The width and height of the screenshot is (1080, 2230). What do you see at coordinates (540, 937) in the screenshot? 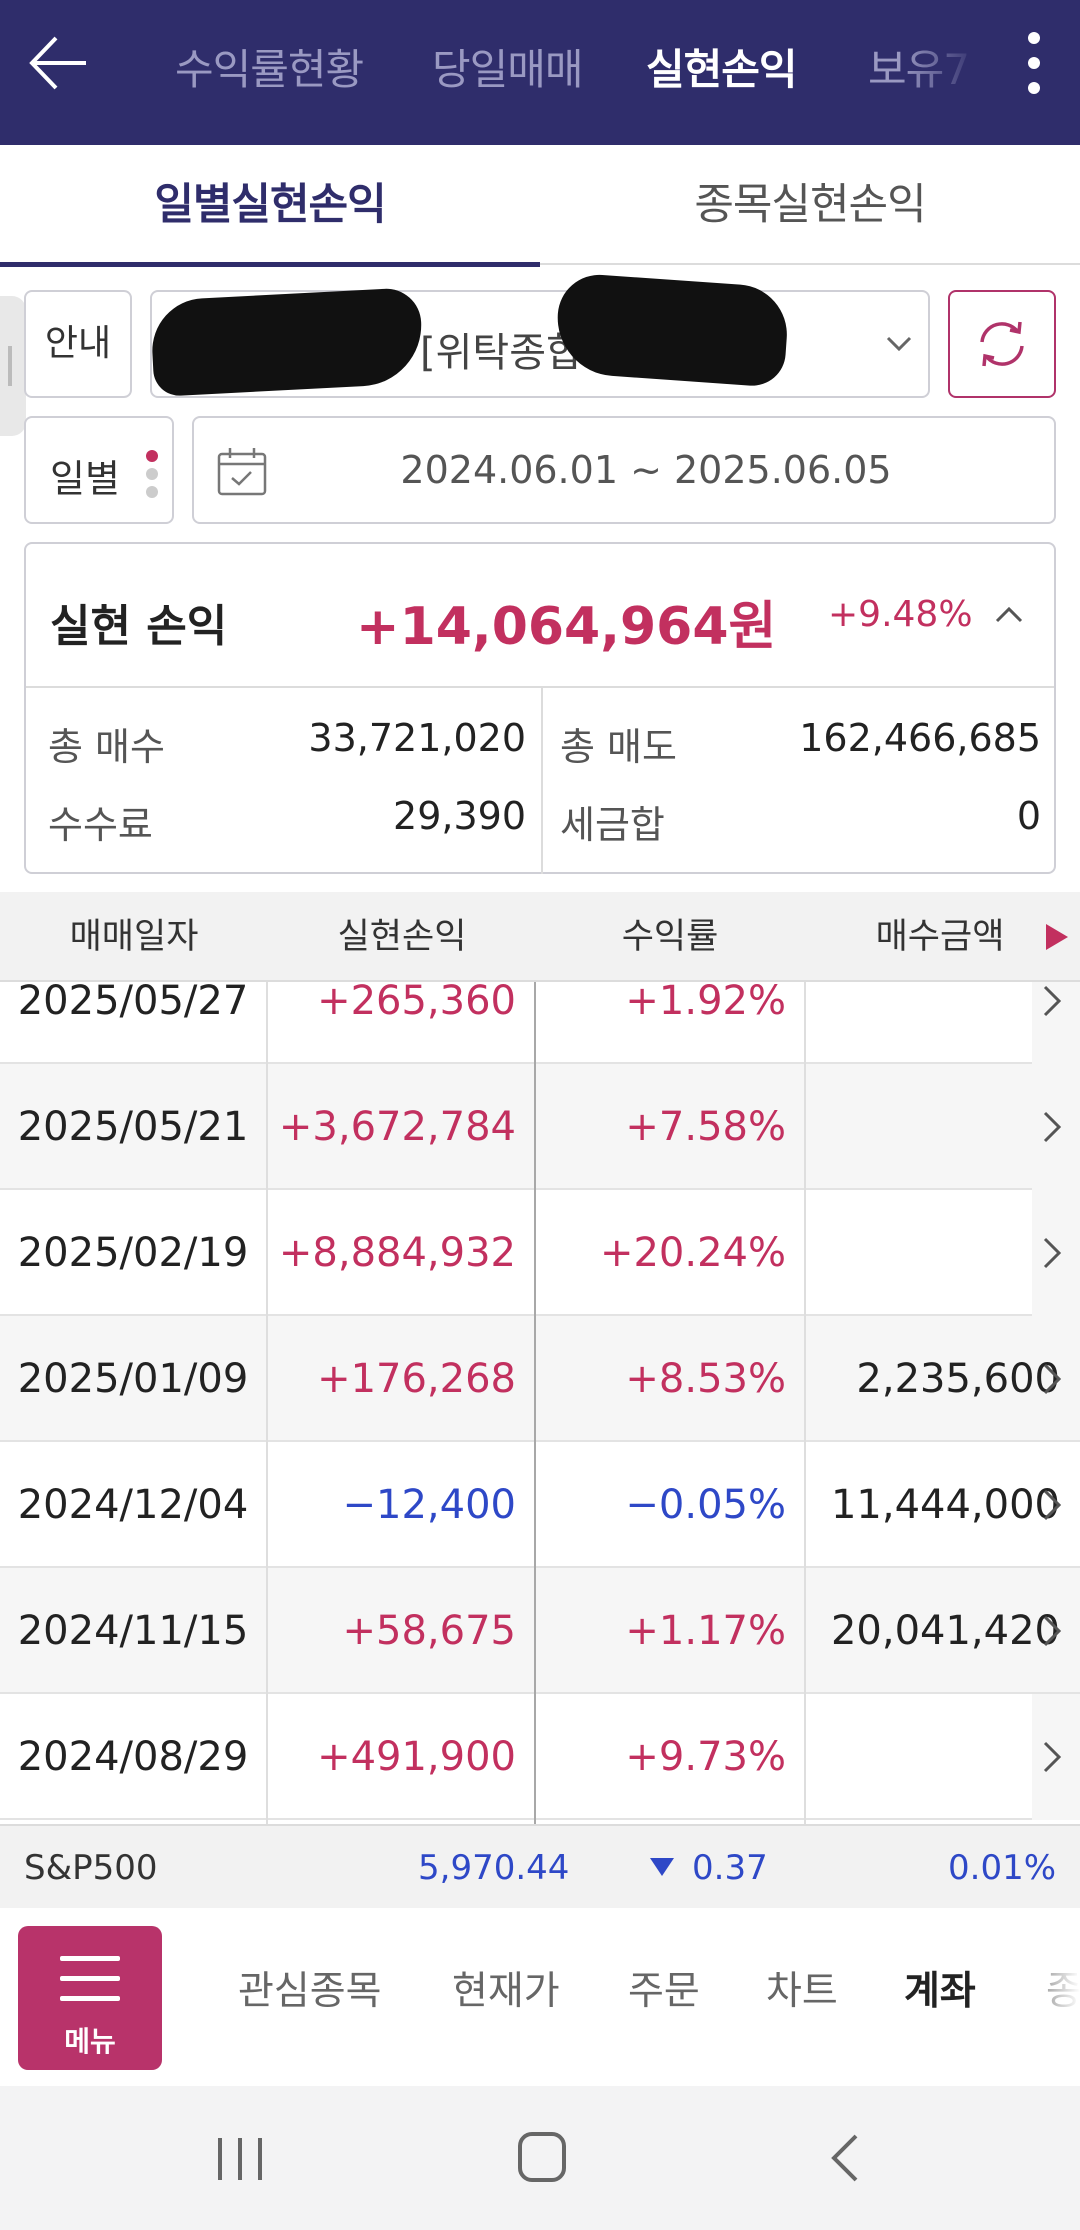
I see `table-header: 매매일자 실현손익 수익률 매수금액` at bounding box center [540, 937].